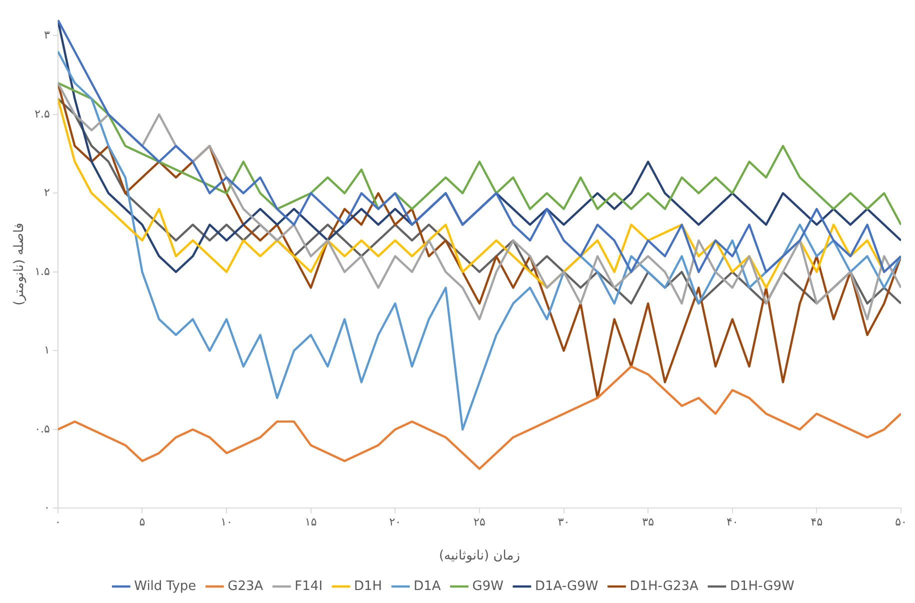 The image size is (915, 603). Describe the element at coordinates (47, 507) in the screenshot. I see `y-tick-label: ۰` at that location.